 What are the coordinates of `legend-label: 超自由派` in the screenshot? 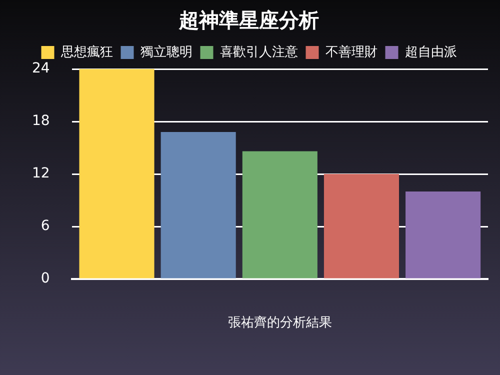 It's located at (430, 52).